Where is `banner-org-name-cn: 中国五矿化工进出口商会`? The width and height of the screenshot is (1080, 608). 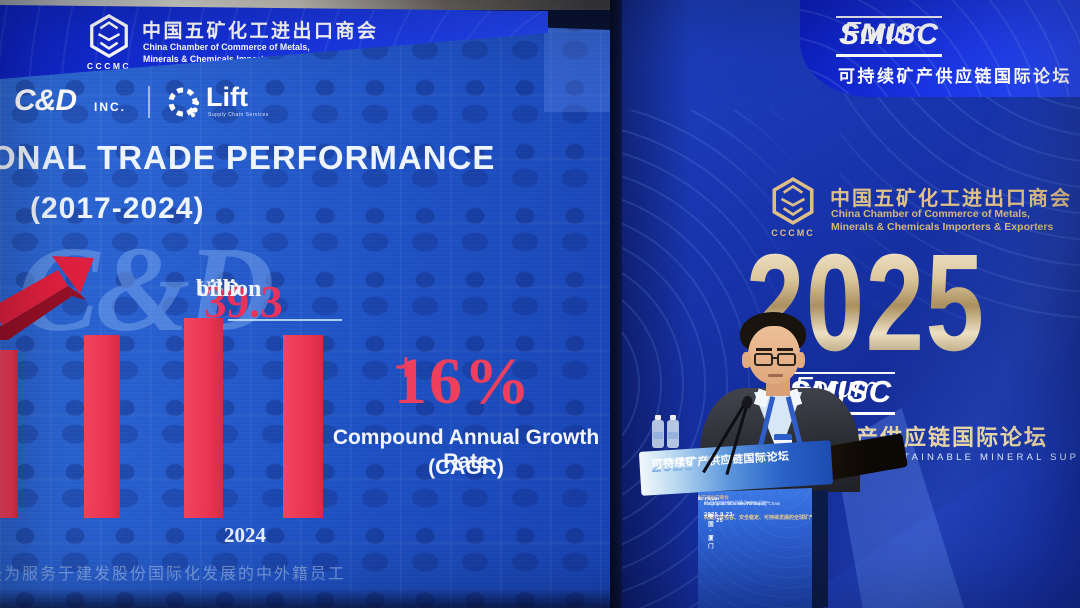
banner-org-name-cn: 中国五矿化工进出口商会 is located at coordinates (260, 31).